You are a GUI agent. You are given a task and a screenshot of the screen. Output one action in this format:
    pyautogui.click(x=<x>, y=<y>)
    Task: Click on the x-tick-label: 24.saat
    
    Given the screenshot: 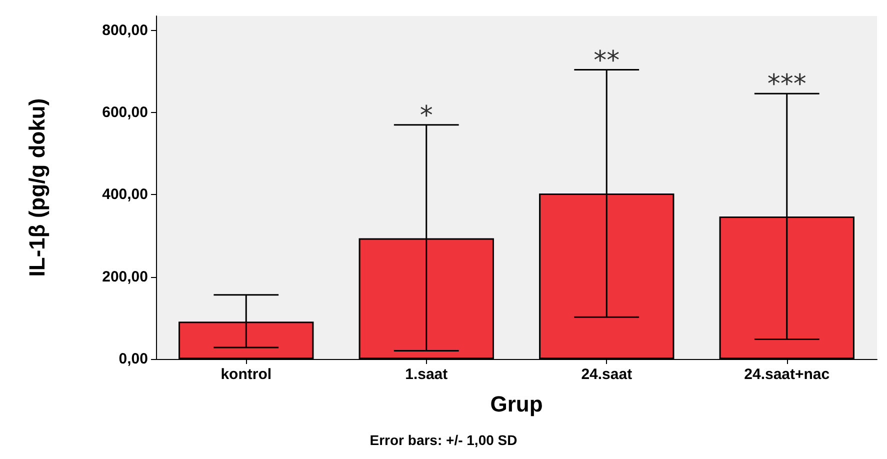 What is the action you would take?
    pyautogui.click(x=606, y=374)
    